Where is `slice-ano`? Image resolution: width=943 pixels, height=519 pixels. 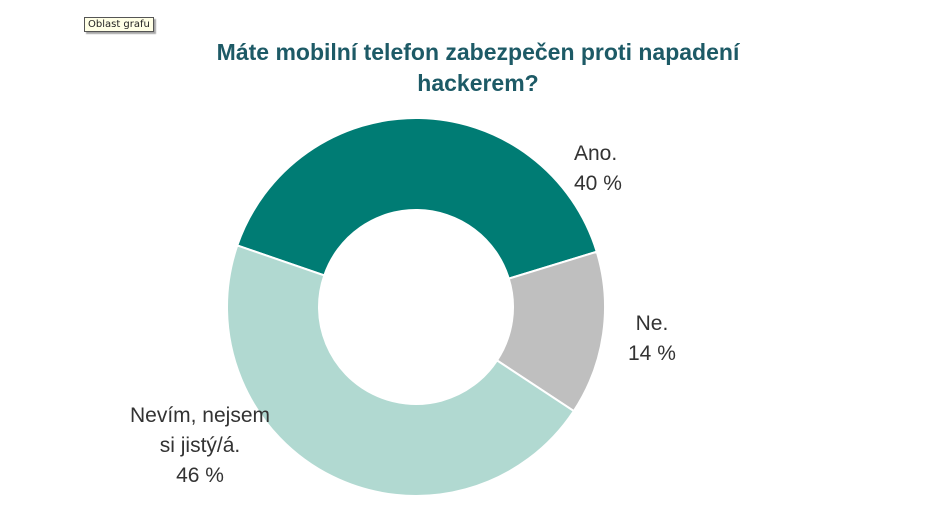
slice-ano is located at coordinates (417, 198).